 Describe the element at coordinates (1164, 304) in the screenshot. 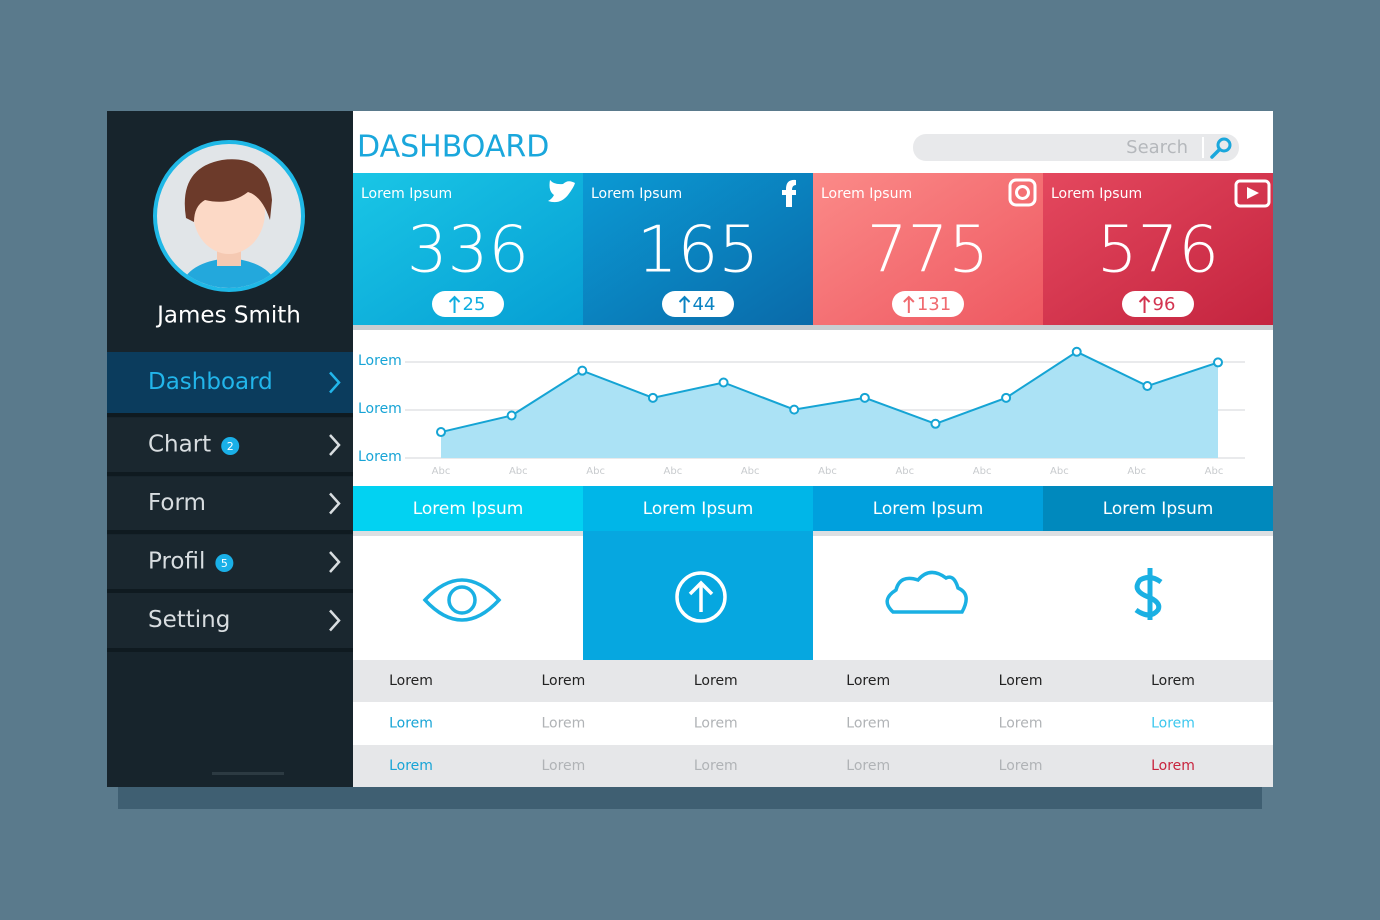

I see `stat-change: 96` at that location.